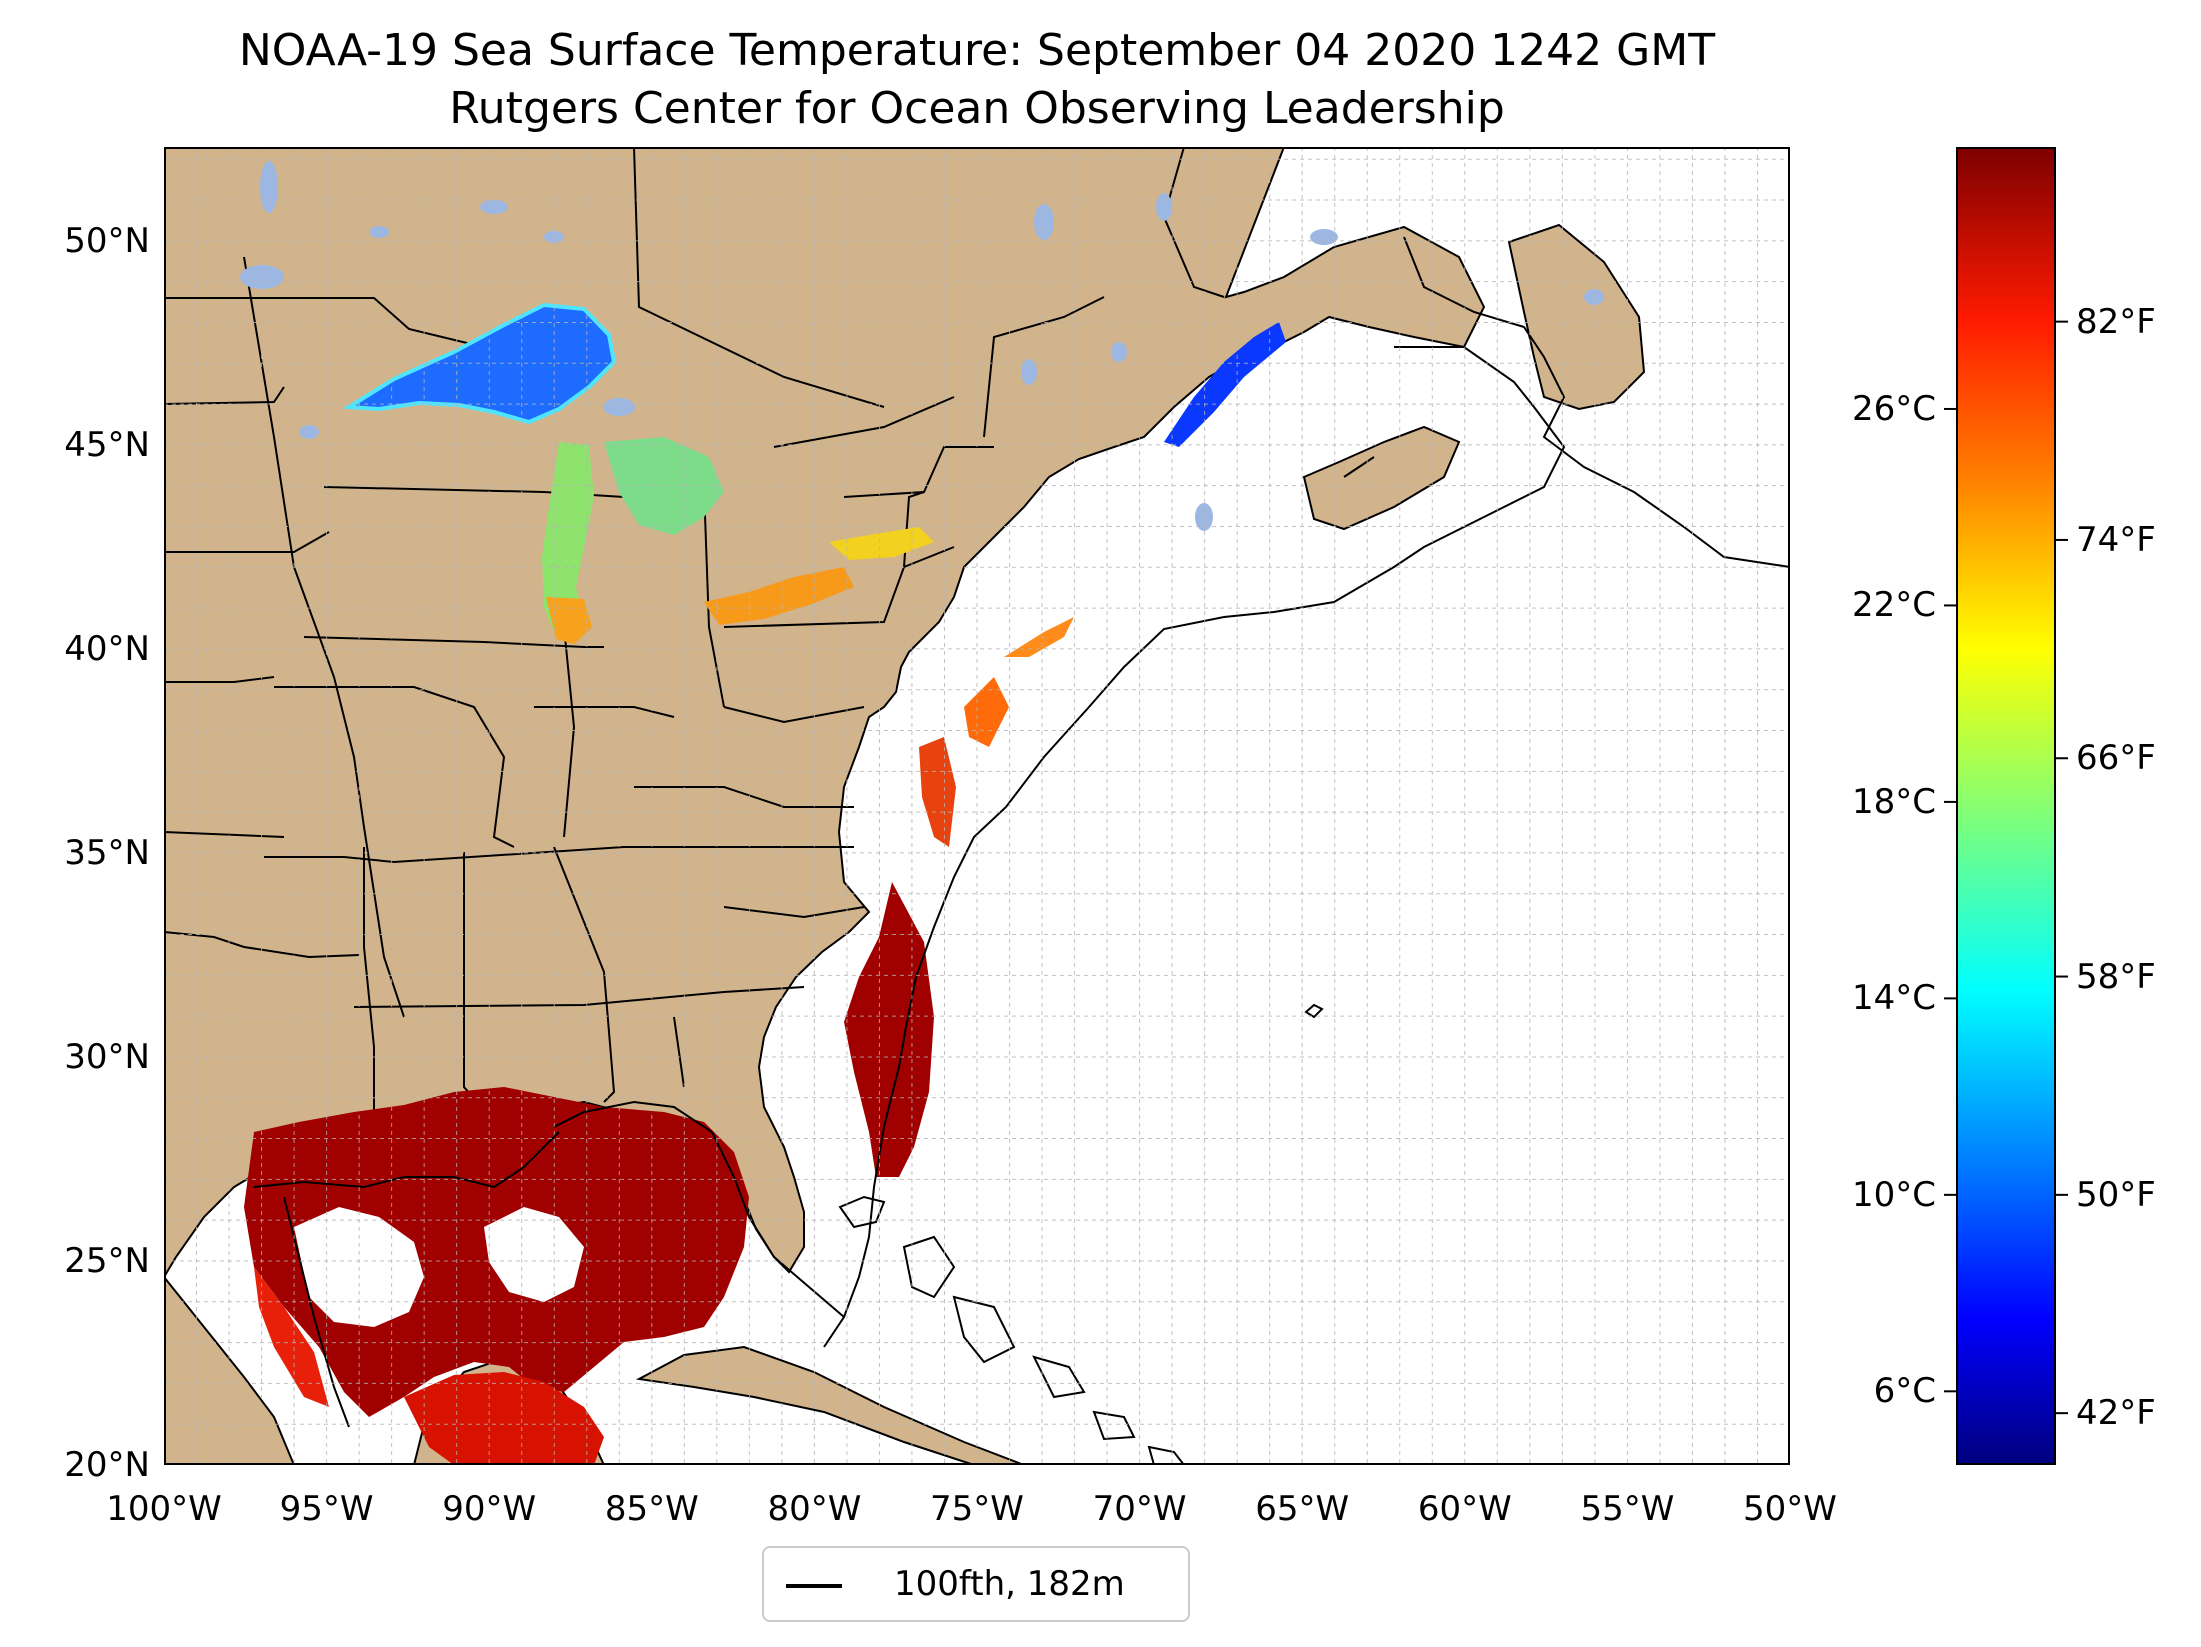  I want to click on lake-ontario, so click(881, 543).